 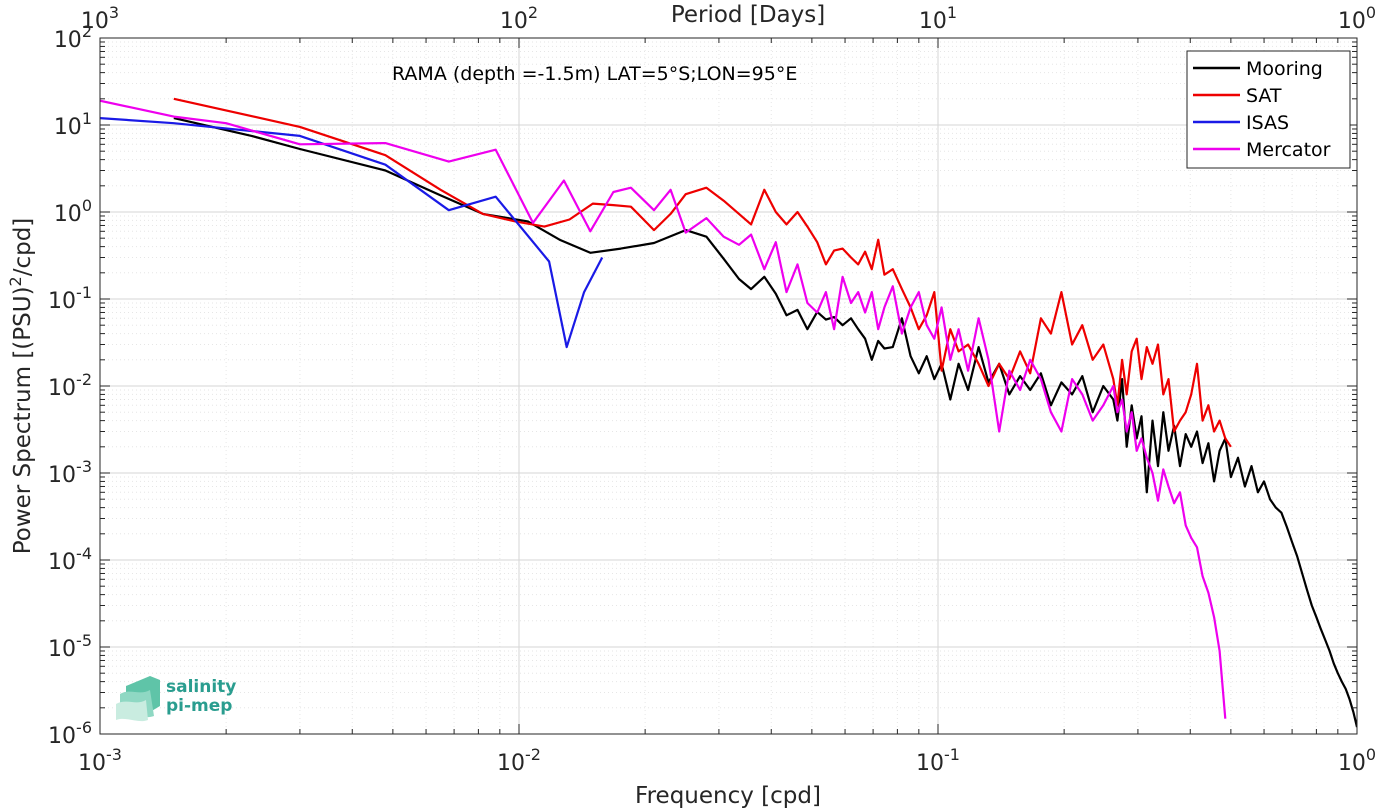 I want to click on top-tick-label: 10³, so click(x=100, y=18).